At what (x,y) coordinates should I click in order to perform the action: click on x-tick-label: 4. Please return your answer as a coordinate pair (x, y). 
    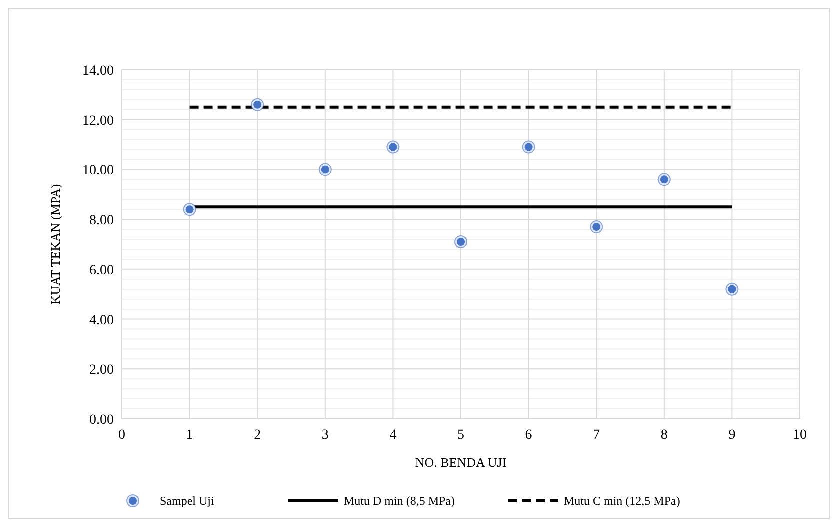
    Looking at the image, I should click on (393, 435).